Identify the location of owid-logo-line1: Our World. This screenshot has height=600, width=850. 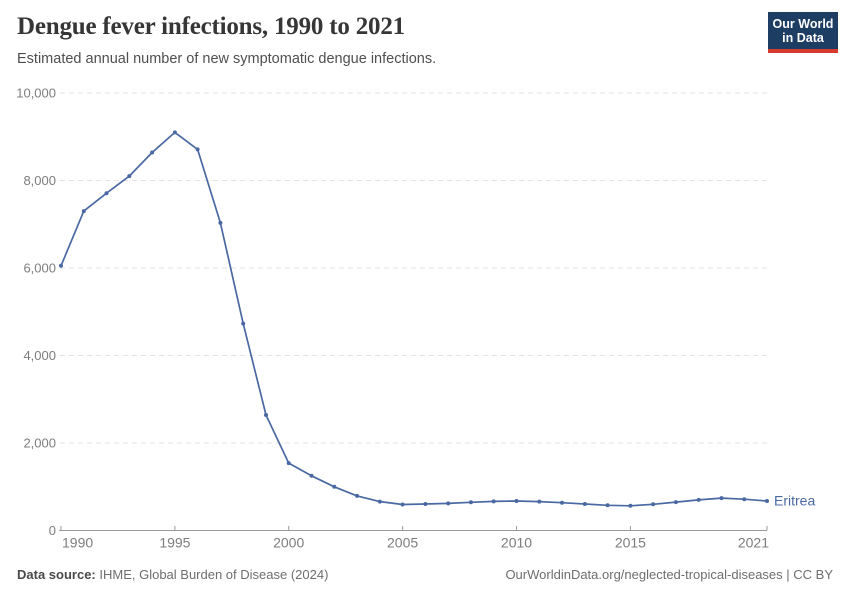
(803, 24).